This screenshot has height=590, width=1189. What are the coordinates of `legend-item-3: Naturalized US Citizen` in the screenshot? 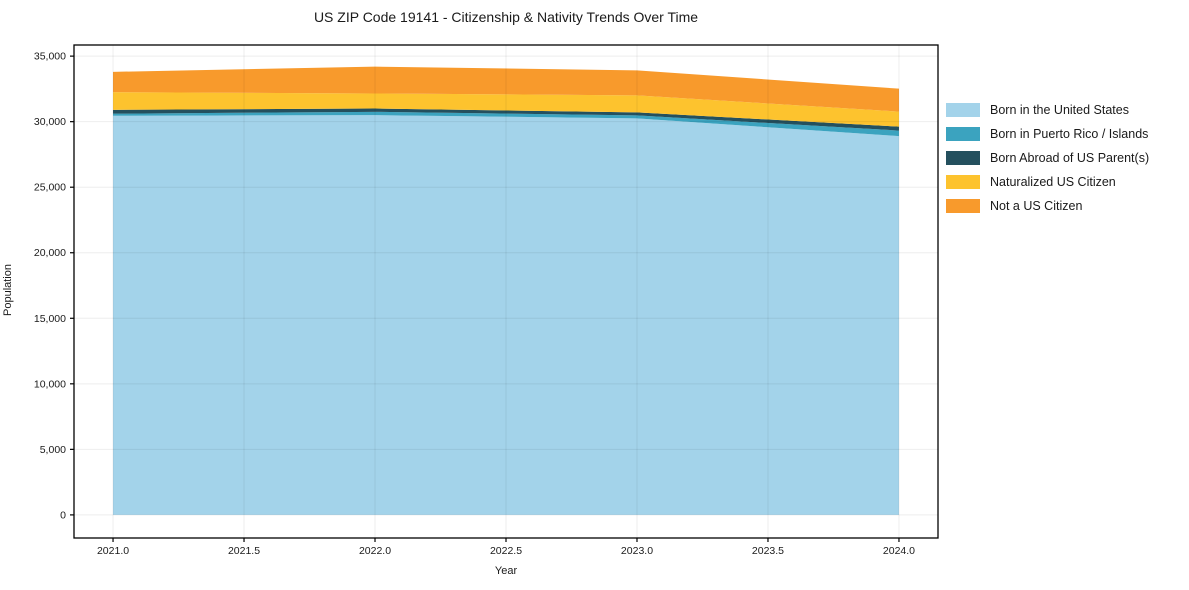 It's located at (1047, 181).